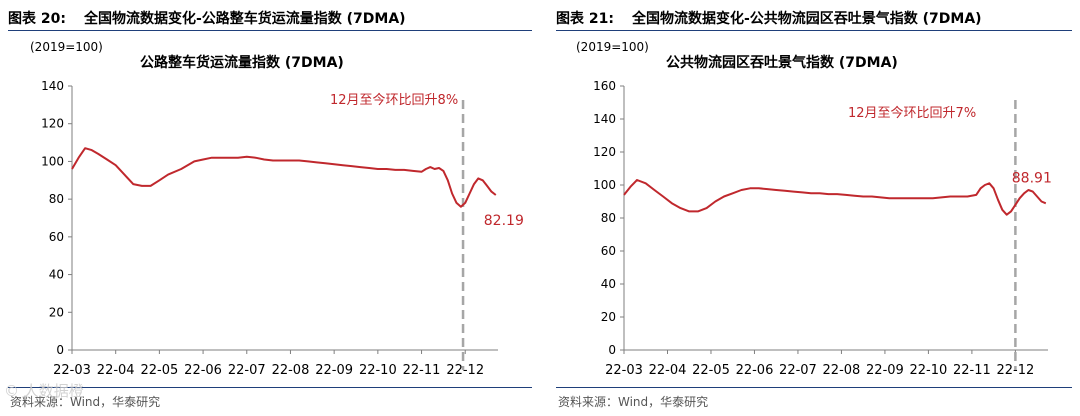 The width and height of the screenshot is (1080, 416). I want to click on annotation-text: 12月至今环比回升7%, so click(912, 113).